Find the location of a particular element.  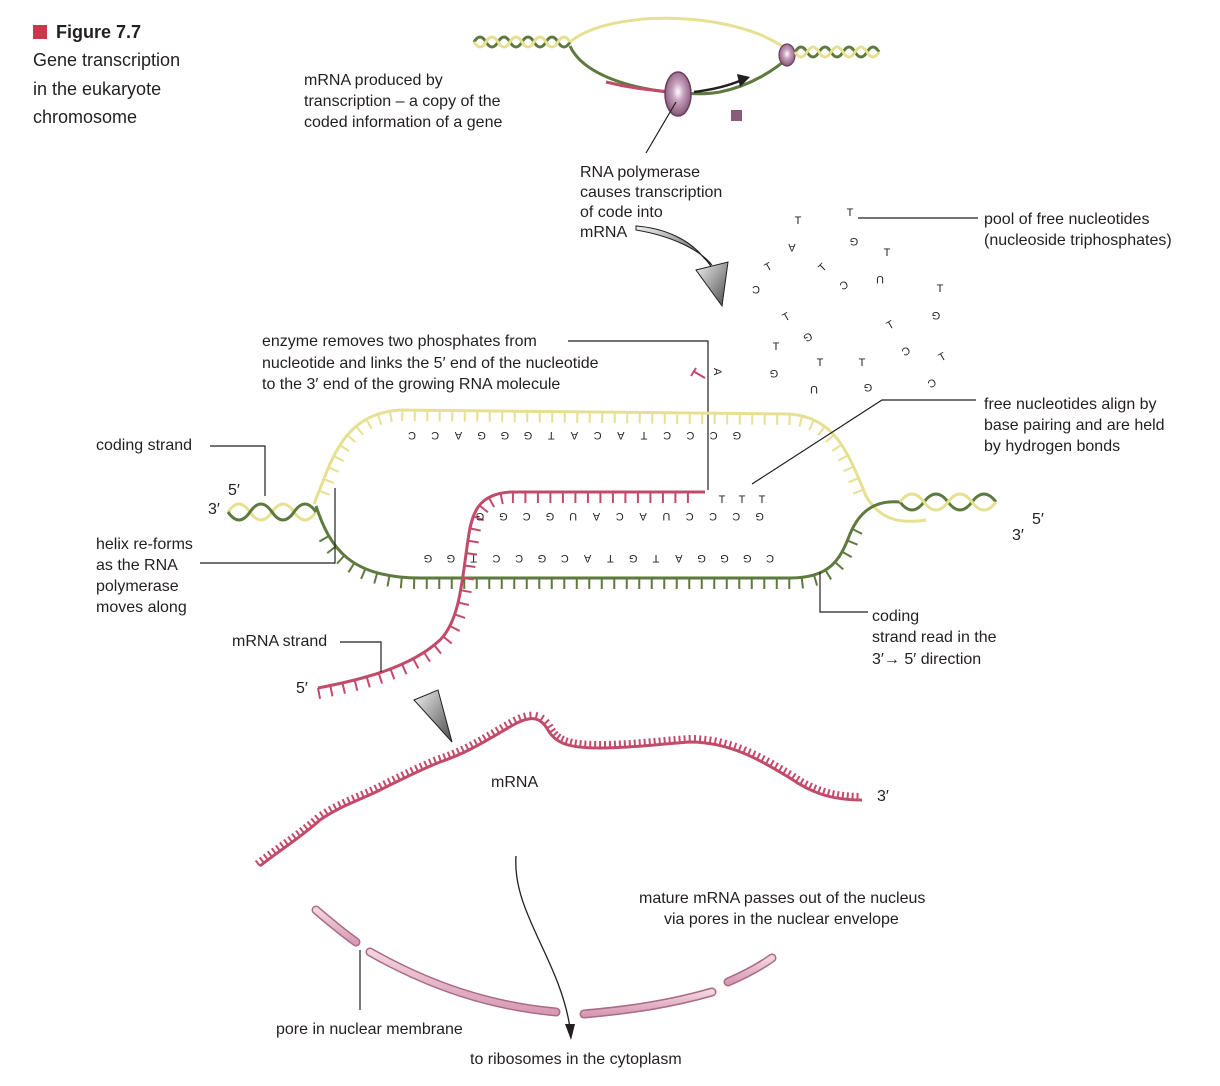

entering-nucleotide: A is located at coordinates (706, 373).